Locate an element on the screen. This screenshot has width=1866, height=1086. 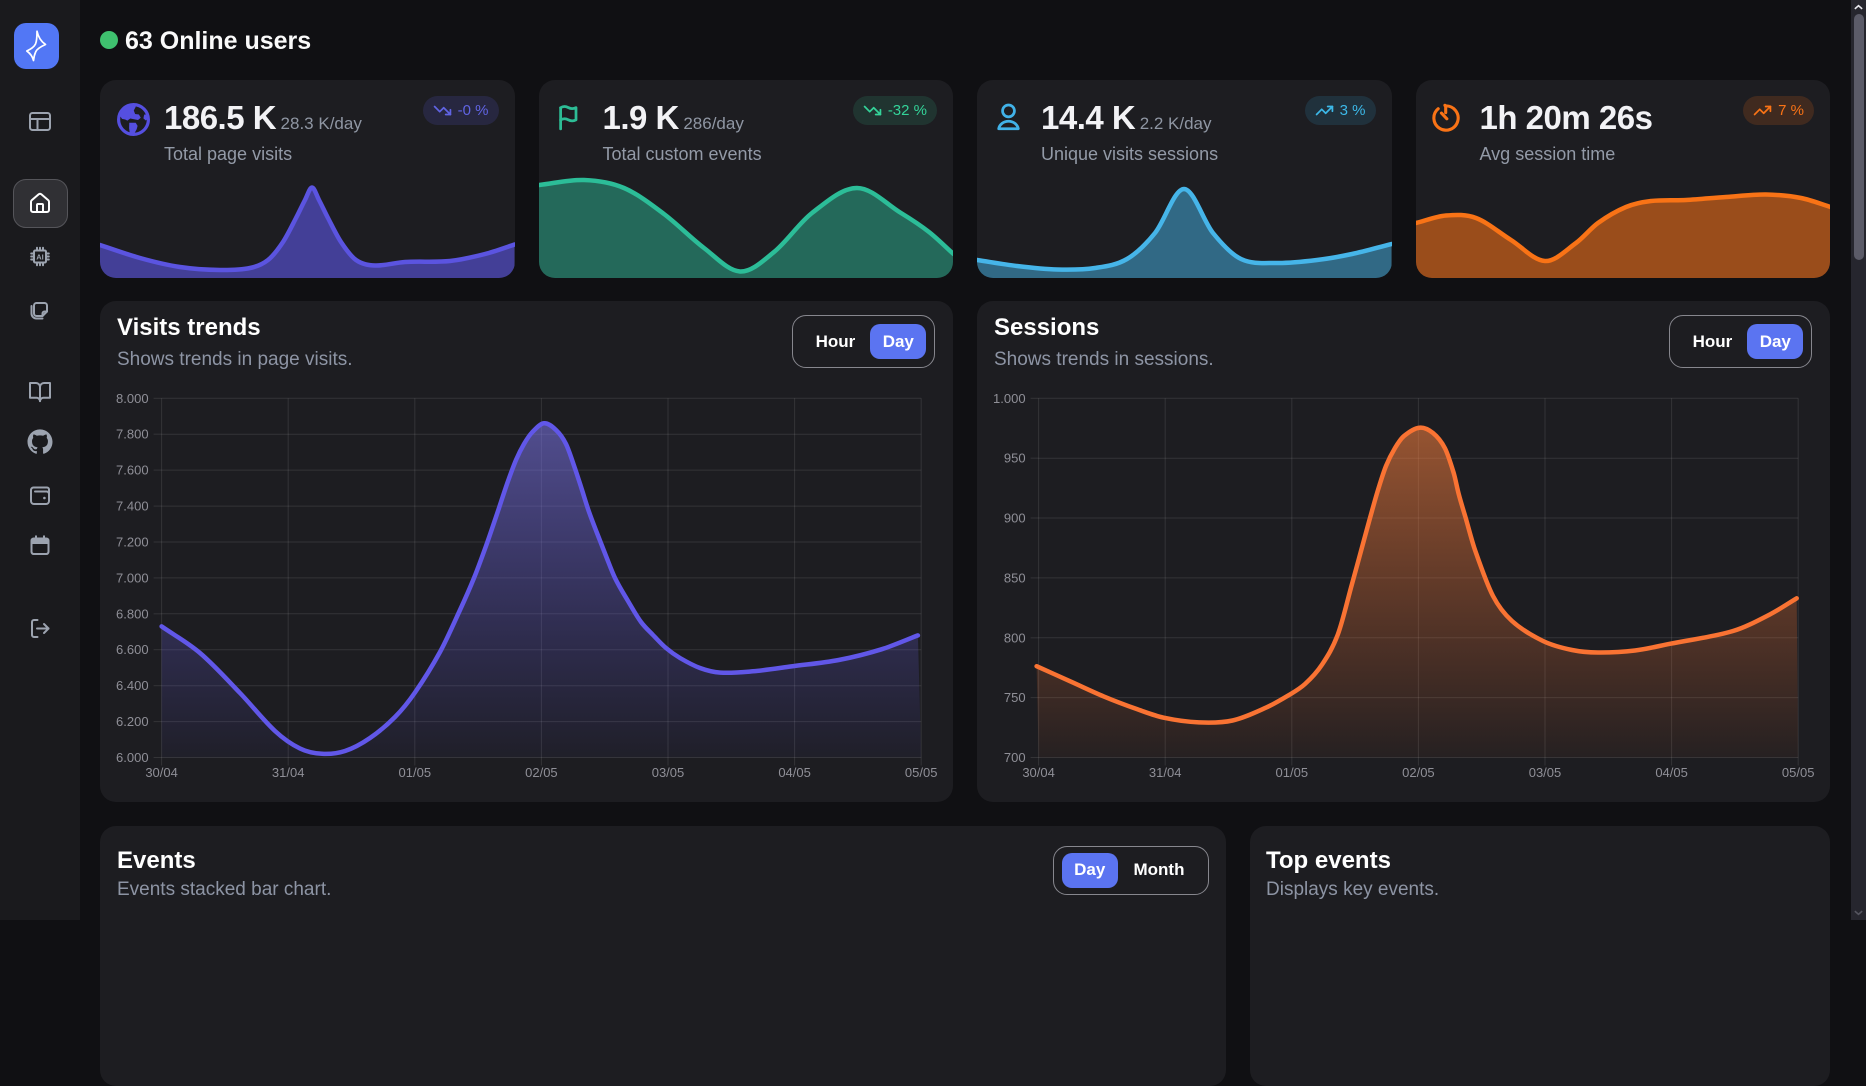
svg-text: 700 is located at coordinates (1015, 757).